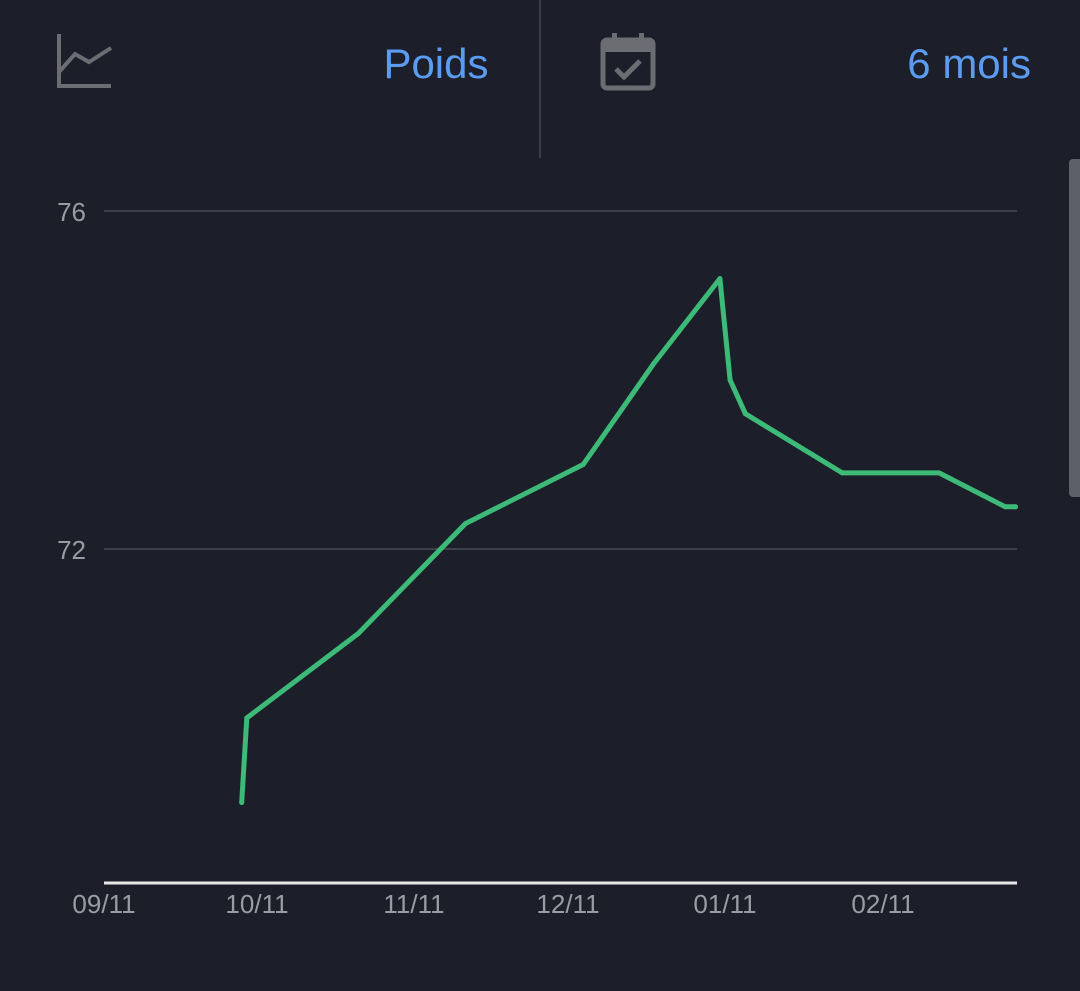  What do you see at coordinates (882, 904) in the screenshot?
I see `x-tick-label: 02/11` at bounding box center [882, 904].